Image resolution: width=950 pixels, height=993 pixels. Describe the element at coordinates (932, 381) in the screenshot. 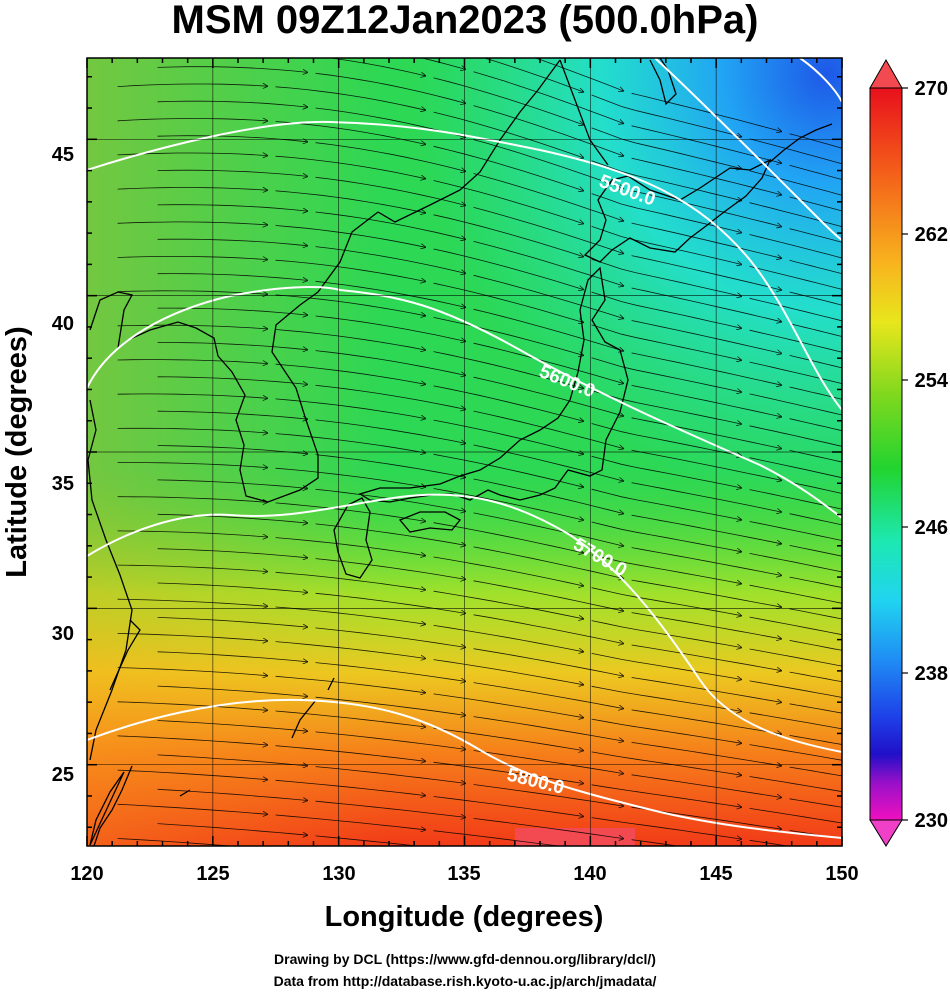

I see `colorbar-label: 254` at that location.